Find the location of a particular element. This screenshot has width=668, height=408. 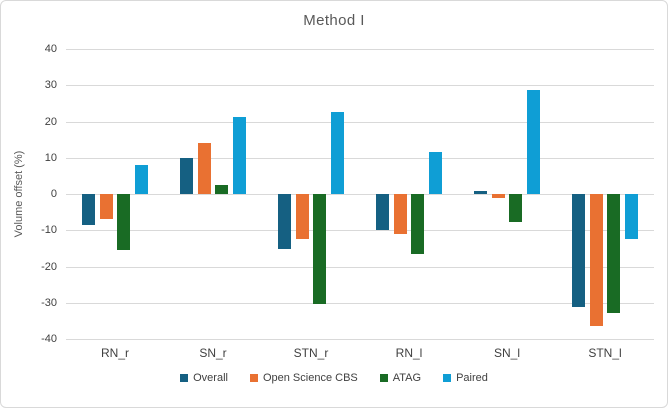

y-tick-label: 0 is located at coordinates (53, 194).